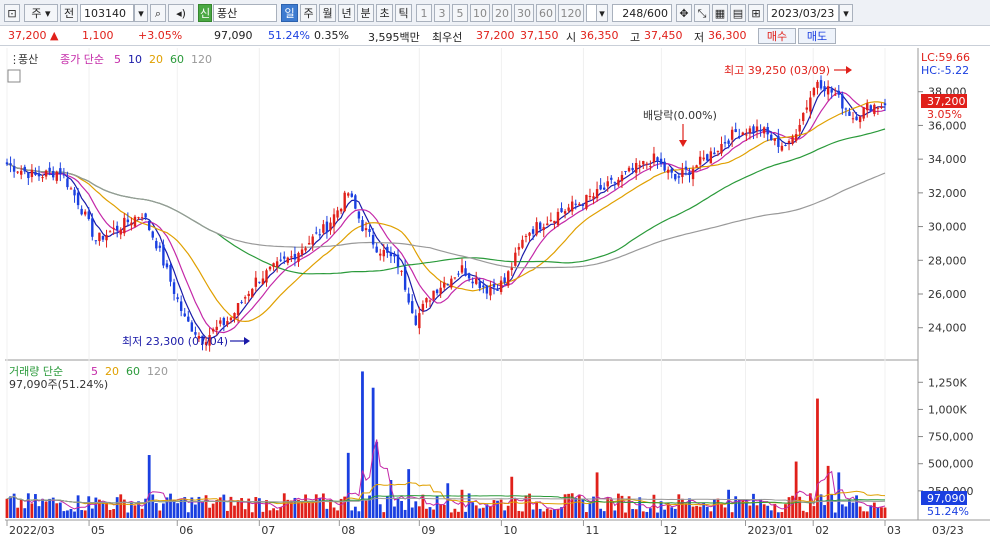 The height and width of the screenshot is (544, 990). I want to click on stock-name-field: 풍산, so click(245, 13).